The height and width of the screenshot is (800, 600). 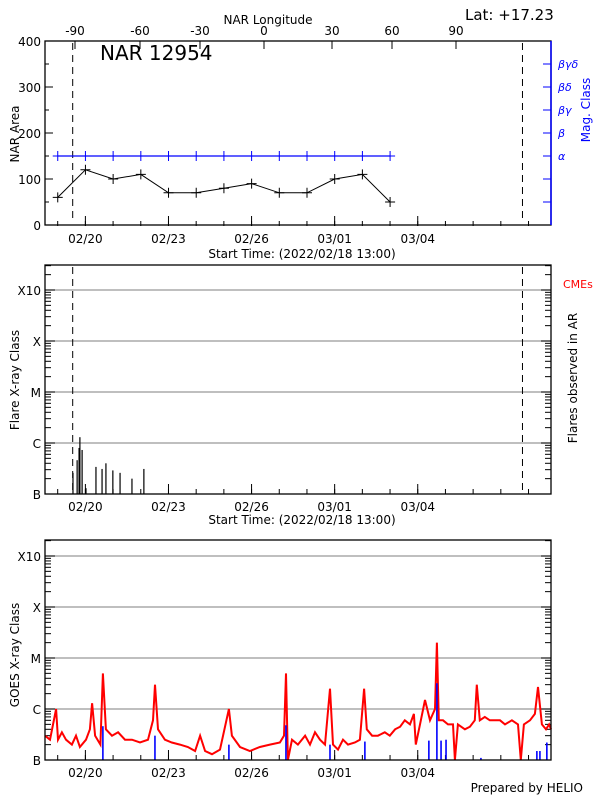 I want to click on footer-credit: Prepared by HELIO, so click(x=527, y=788).